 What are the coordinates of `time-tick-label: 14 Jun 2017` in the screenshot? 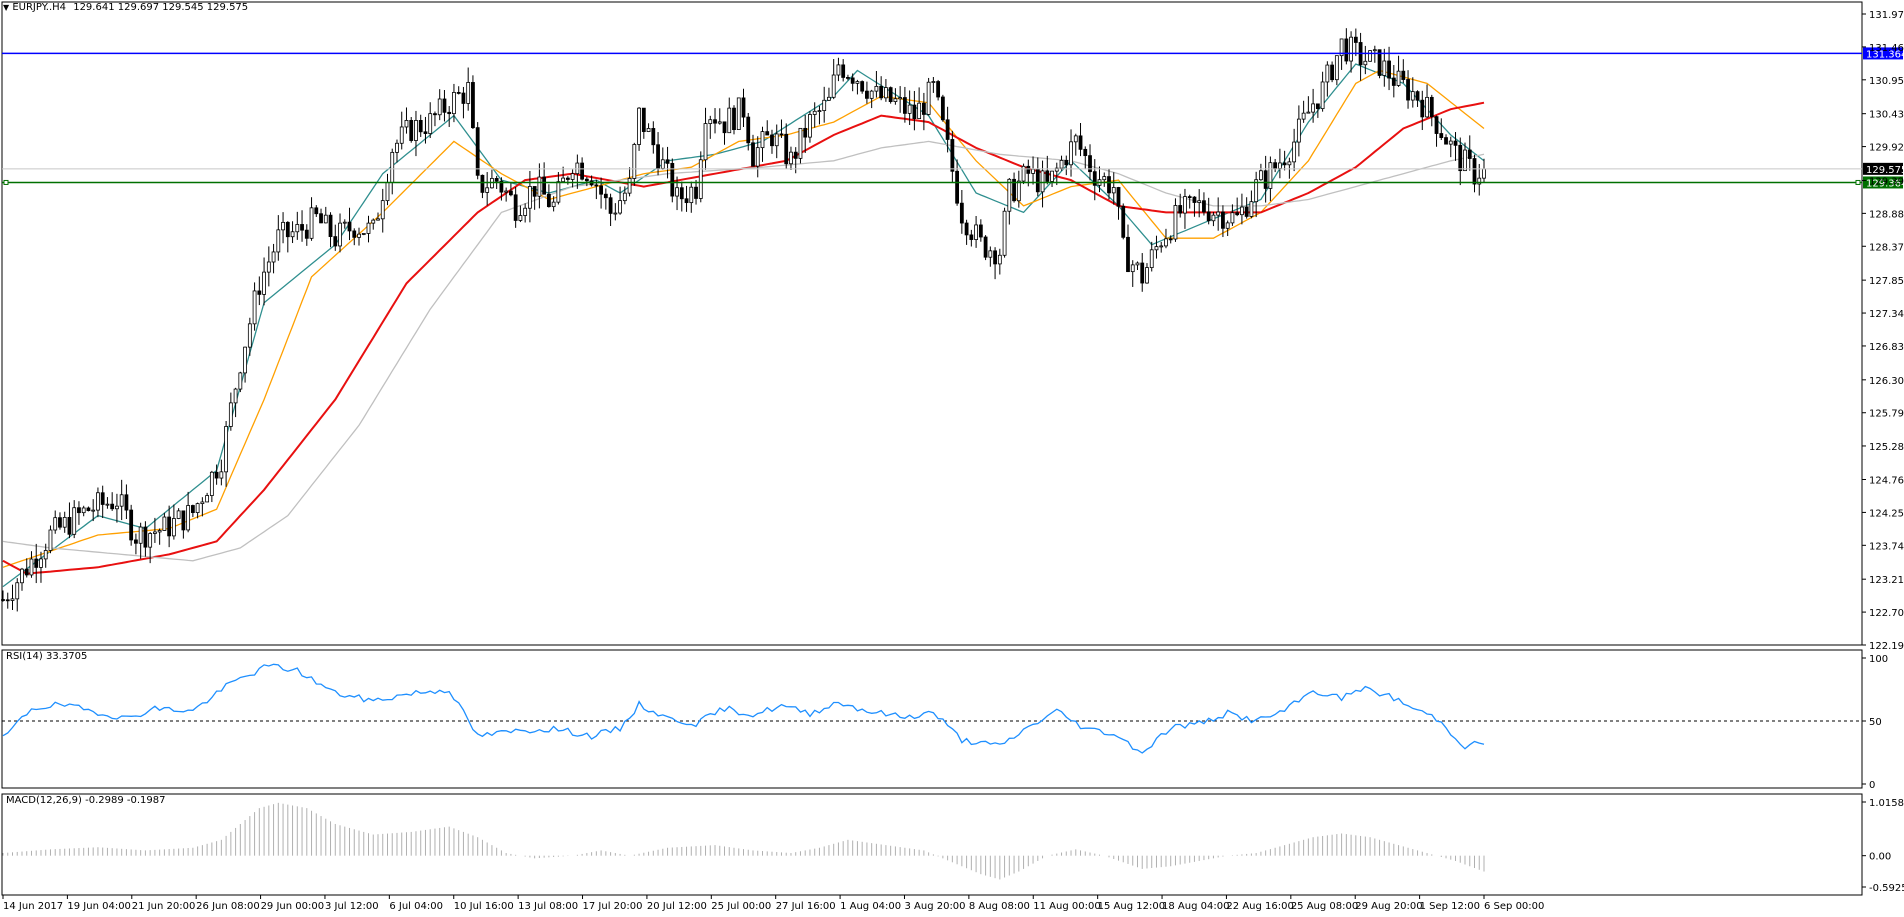 It's located at (33, 906).